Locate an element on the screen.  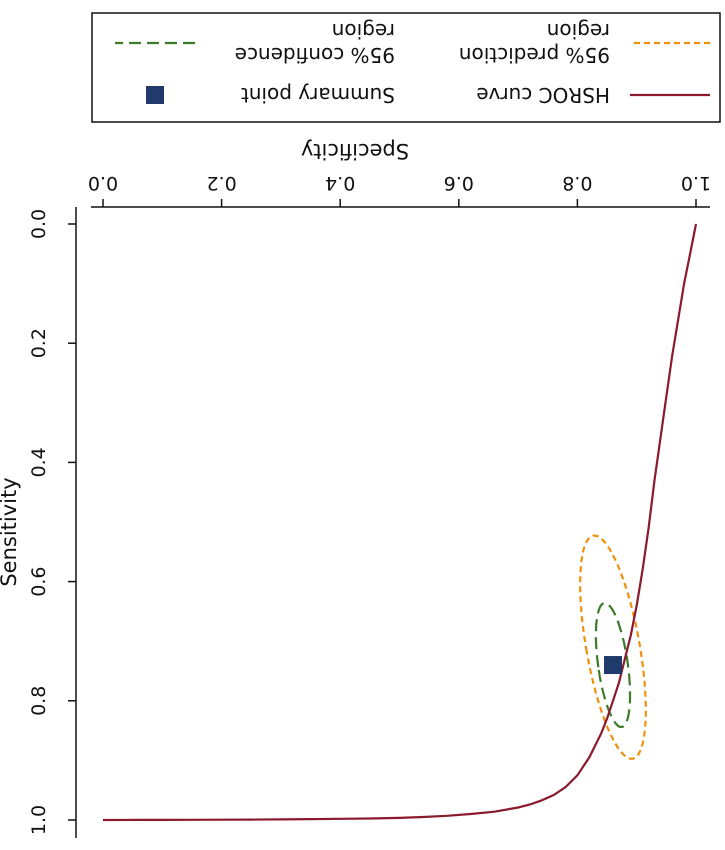
y-tick-label: 0.4 is located at coordinates (39, 462).